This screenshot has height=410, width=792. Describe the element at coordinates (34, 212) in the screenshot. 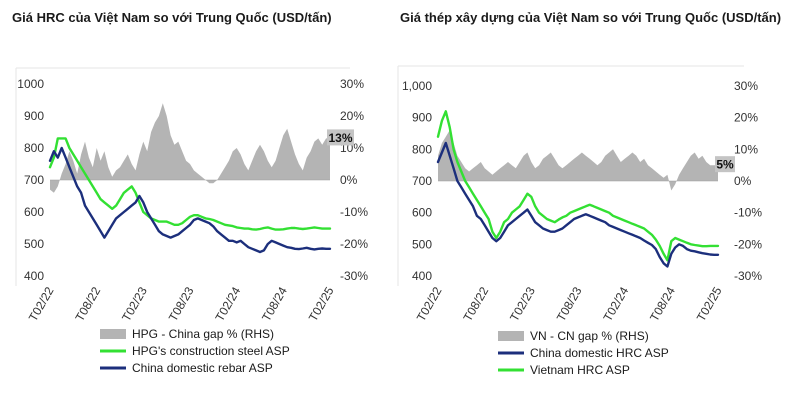

I see `chart-1-y-left-tick: 600` at that location.